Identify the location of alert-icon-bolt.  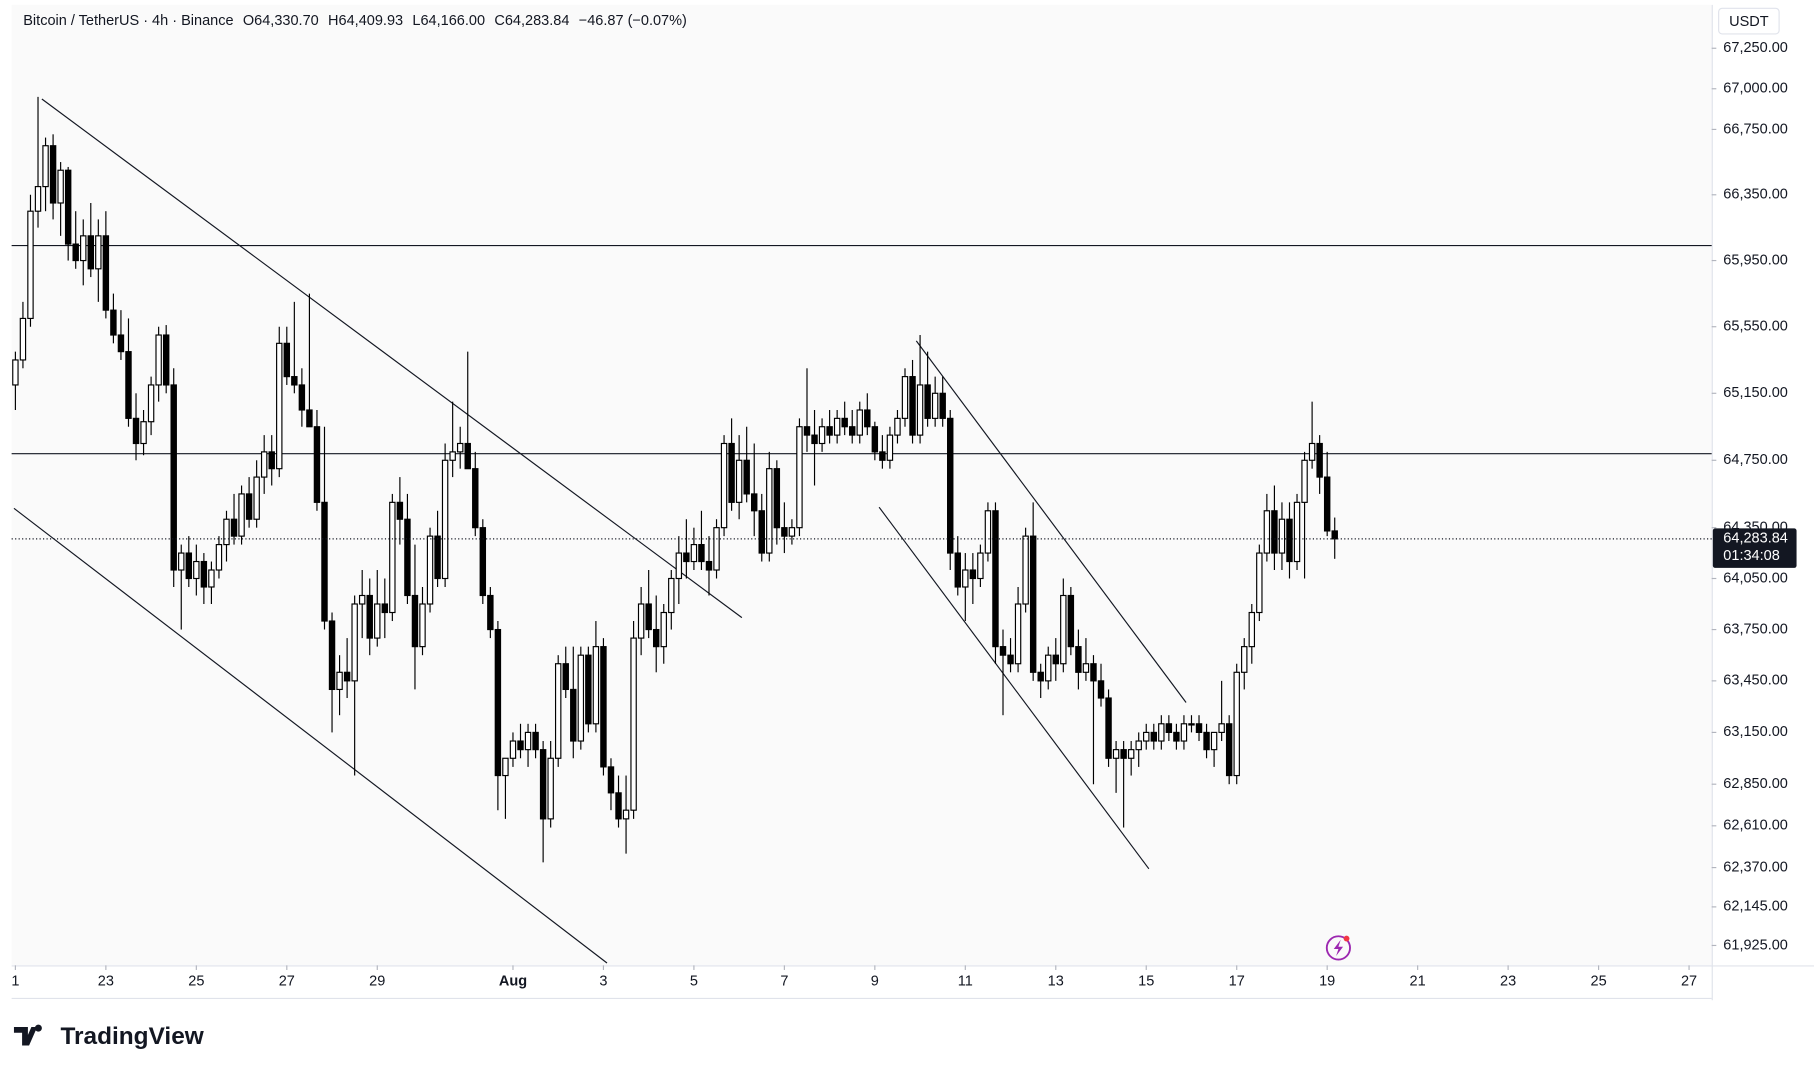
(1338, 948).